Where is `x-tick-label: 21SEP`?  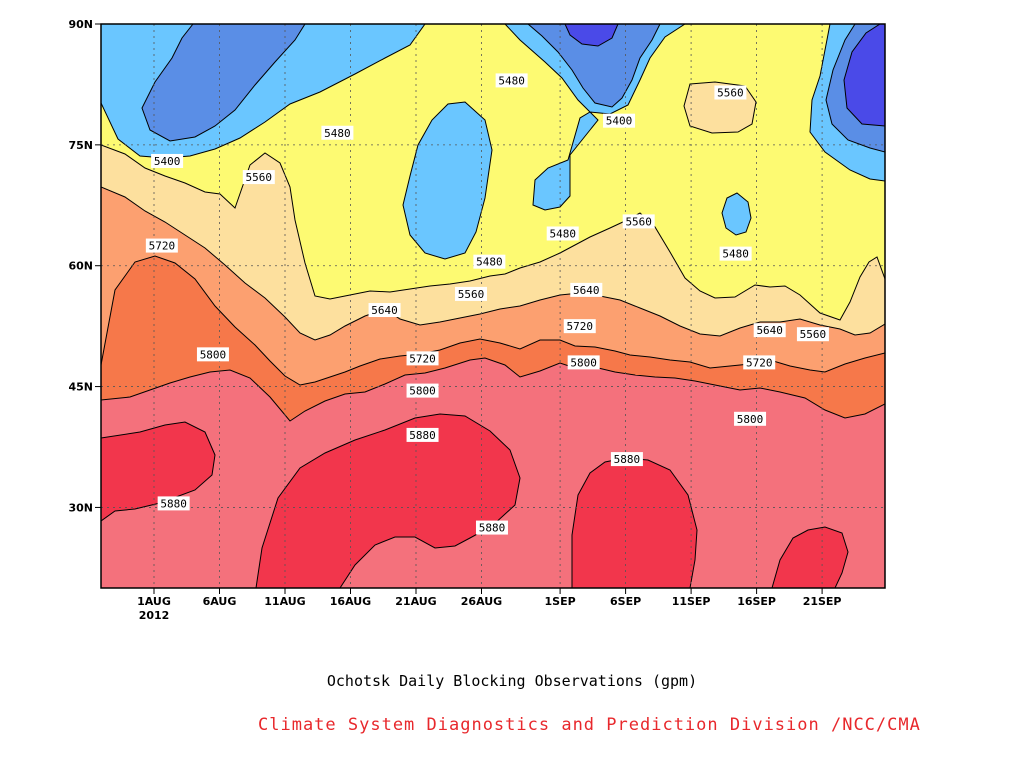
x-tick-label: 21SEP is located at coordinates (822, 601).